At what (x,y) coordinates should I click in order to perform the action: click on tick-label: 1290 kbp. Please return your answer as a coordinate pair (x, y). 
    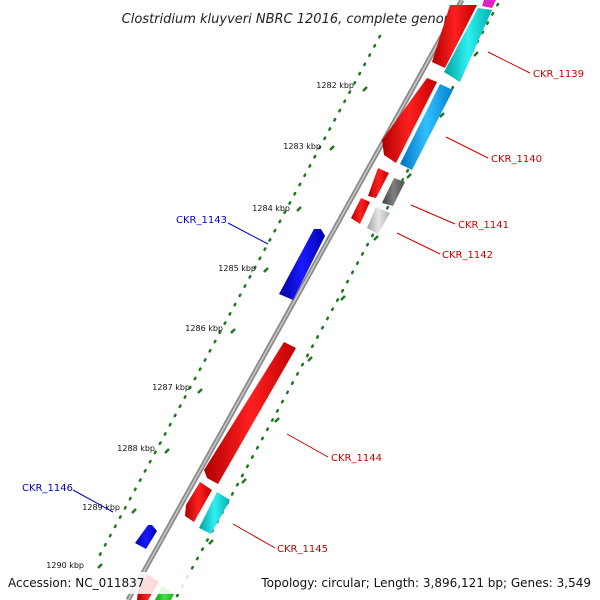
    Looking at the image, I should click on (65, 565).